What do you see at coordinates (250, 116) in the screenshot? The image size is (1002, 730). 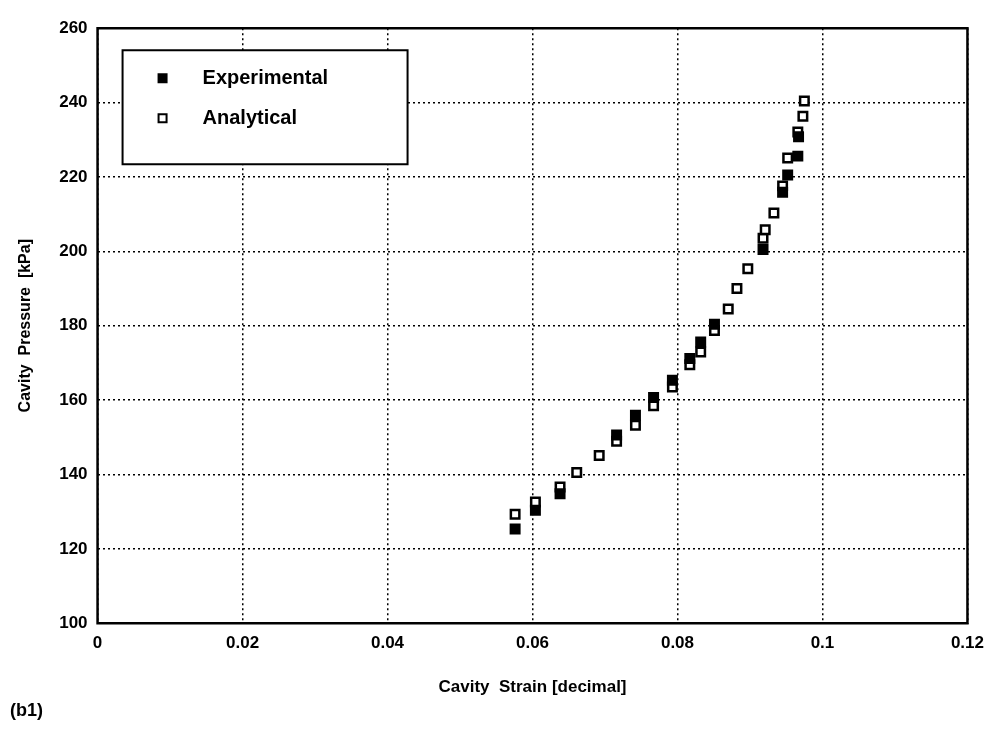 I see `legend-label: Analytical` at bounding box center [250, 116].